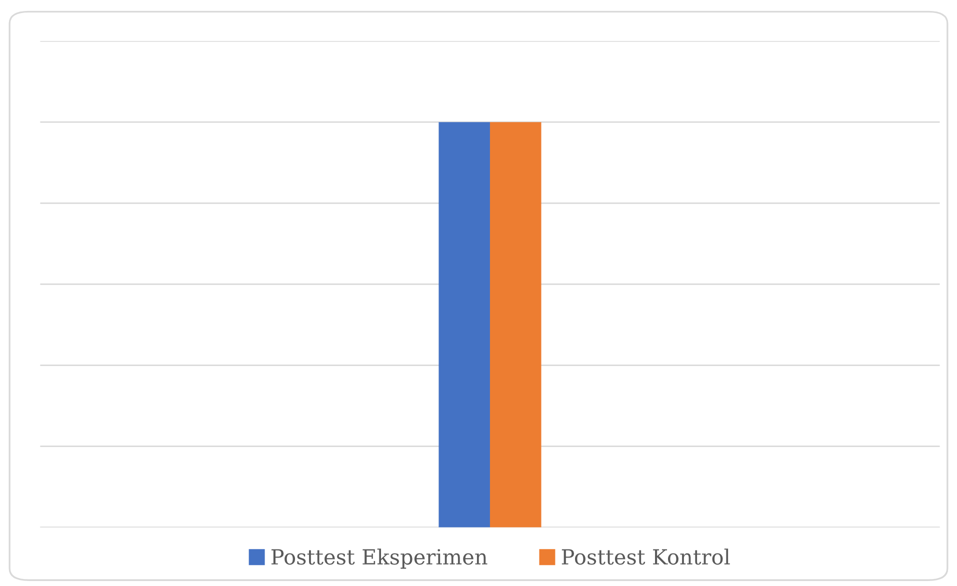  Describe the element at coordinates (380, 558) in the screenshot. I see `legend-label: Posttest Eksperimen` at that location.